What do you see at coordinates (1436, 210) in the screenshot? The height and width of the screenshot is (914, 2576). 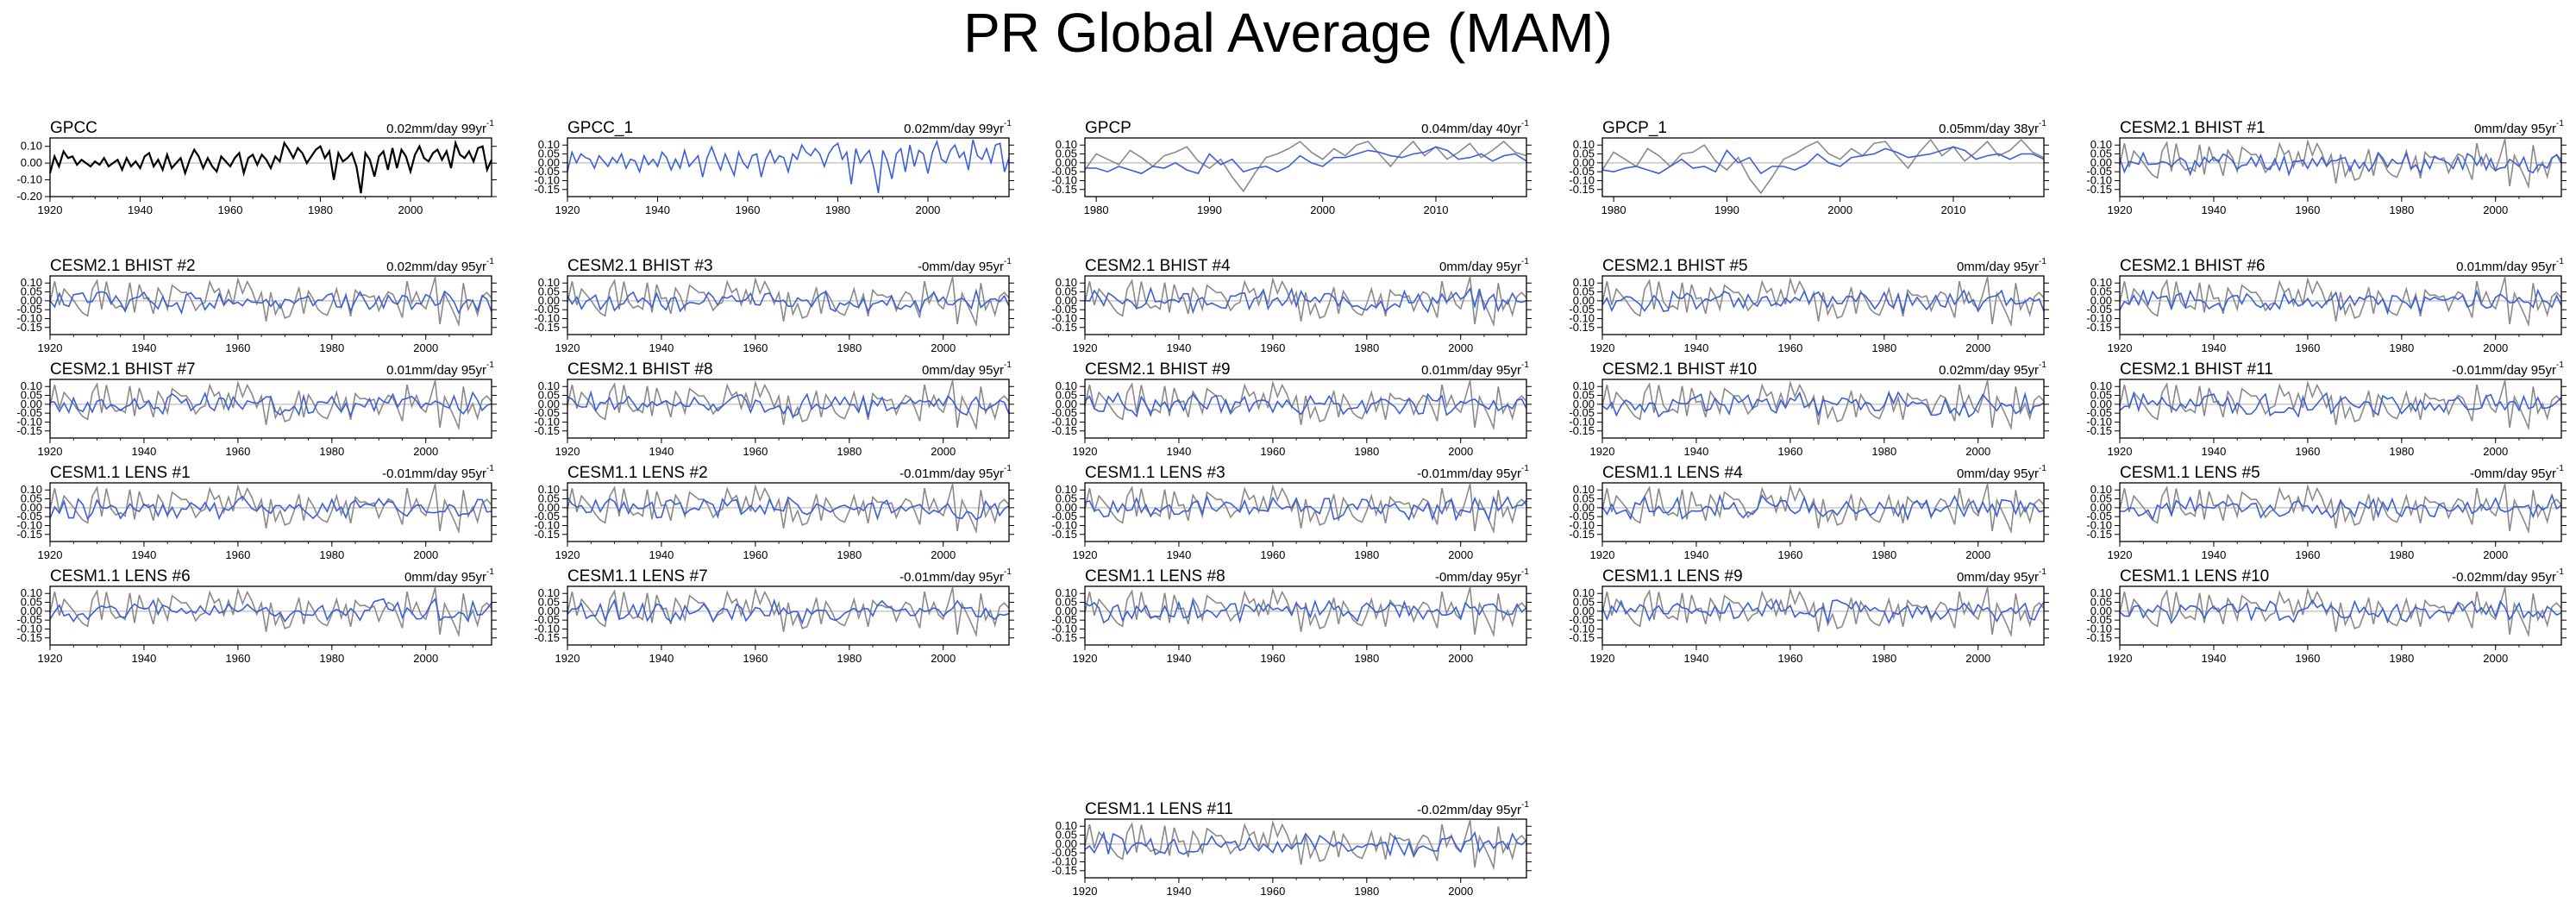 I see `x-tick-label: 2010` at bounding box center [1436, 210].